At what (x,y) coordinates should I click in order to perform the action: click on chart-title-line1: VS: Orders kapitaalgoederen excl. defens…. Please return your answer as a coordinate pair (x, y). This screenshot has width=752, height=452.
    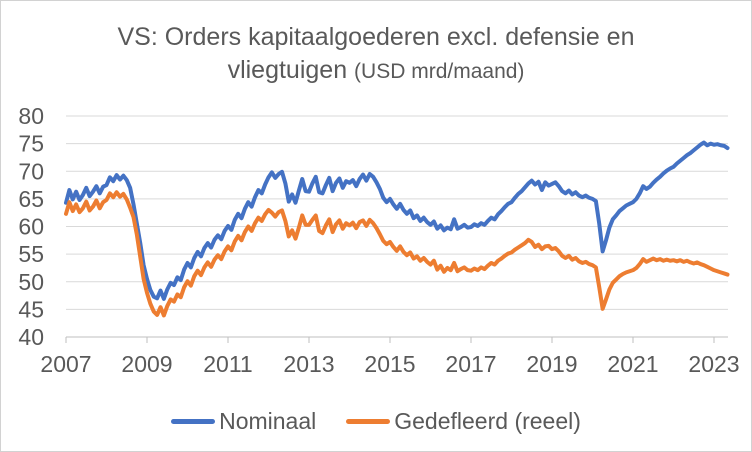
    Looking at the image, I should click on (376, 37).